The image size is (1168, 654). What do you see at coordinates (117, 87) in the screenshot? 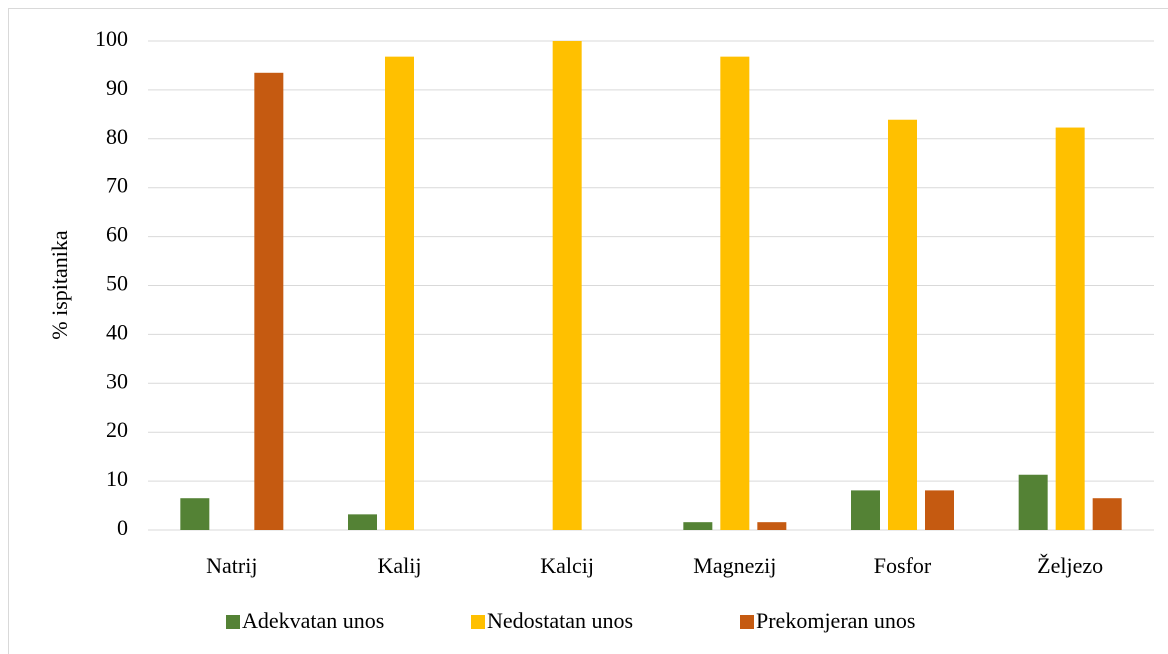
I see `y-tick-label: 90` at bounding box center [117, 87].